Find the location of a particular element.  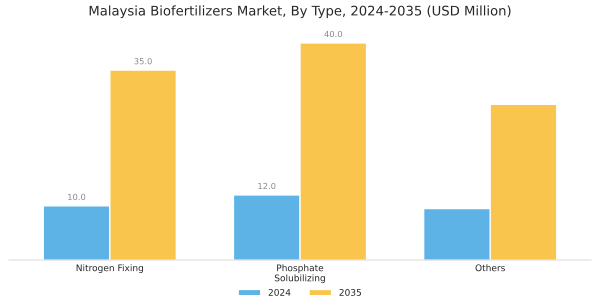

x-tick-label: Phosphate Solubilizing is located at coordinates (299, 274).